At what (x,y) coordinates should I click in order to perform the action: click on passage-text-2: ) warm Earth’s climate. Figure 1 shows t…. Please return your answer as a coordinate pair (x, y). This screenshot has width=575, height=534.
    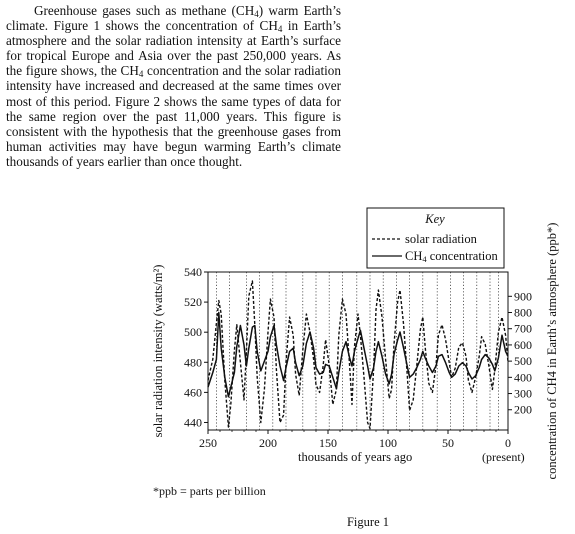
    Looking at the image, I should click on (173, 18).